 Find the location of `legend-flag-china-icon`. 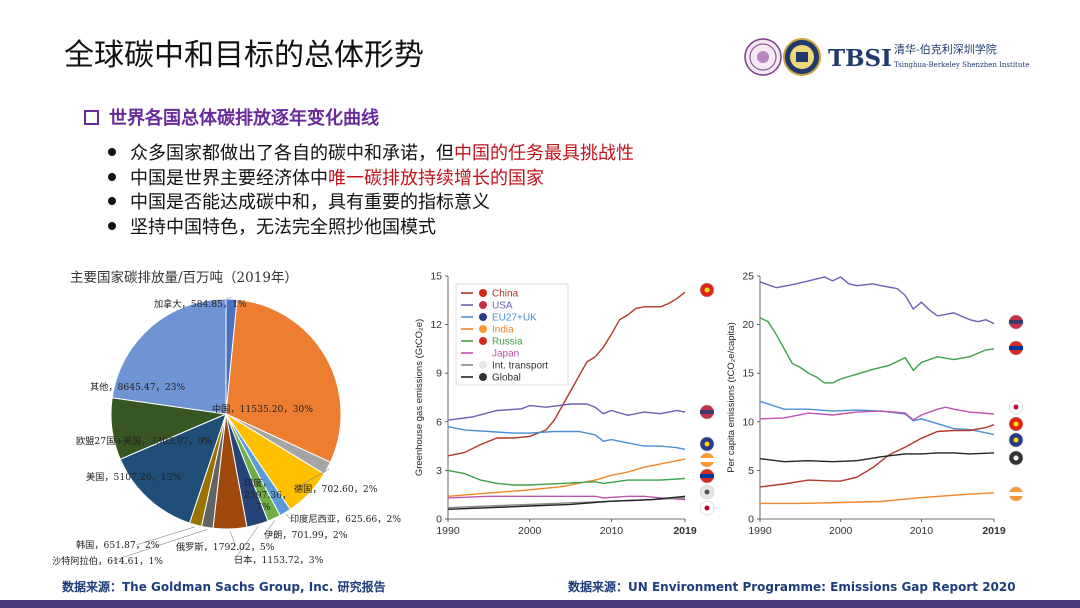

legend-flag-china-icon is located at coordinates (483, 293).